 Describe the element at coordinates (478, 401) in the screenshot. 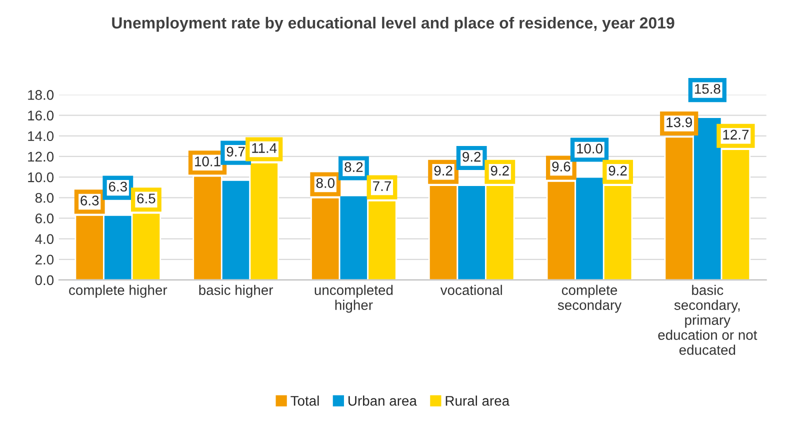

I see `legend-label: Rural area` at that location.